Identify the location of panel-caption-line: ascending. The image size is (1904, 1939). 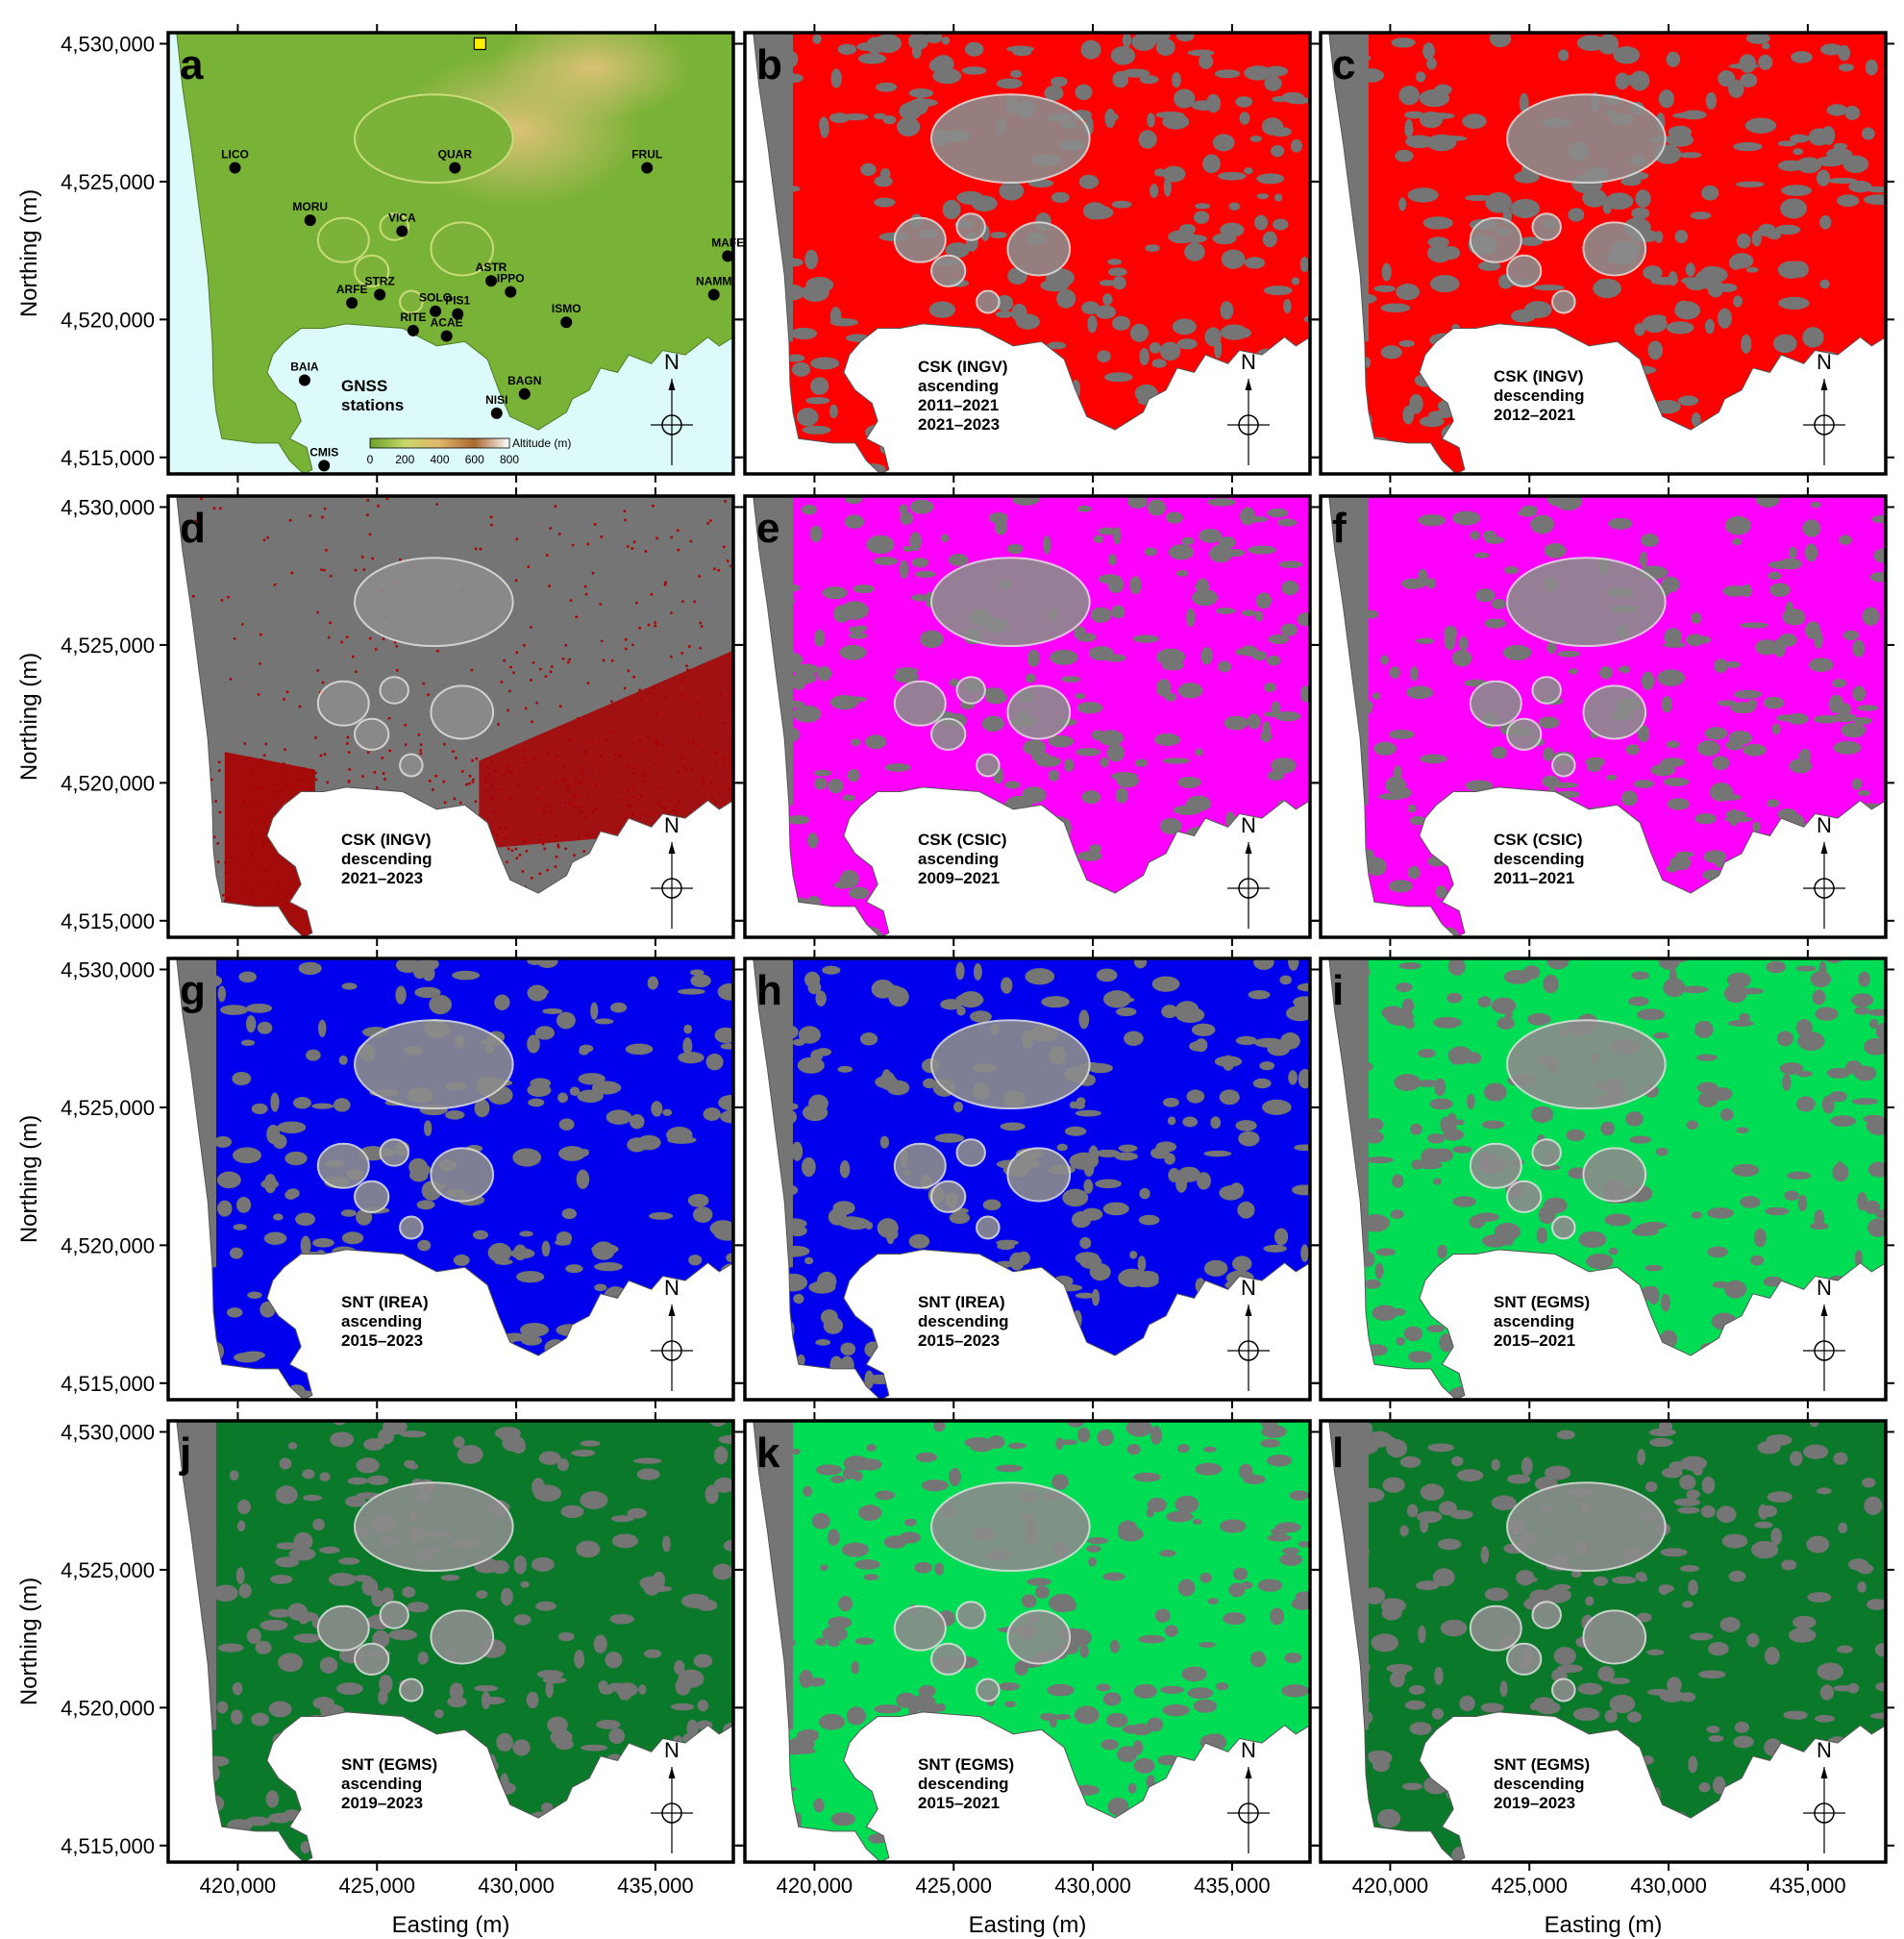
(381, 1321).